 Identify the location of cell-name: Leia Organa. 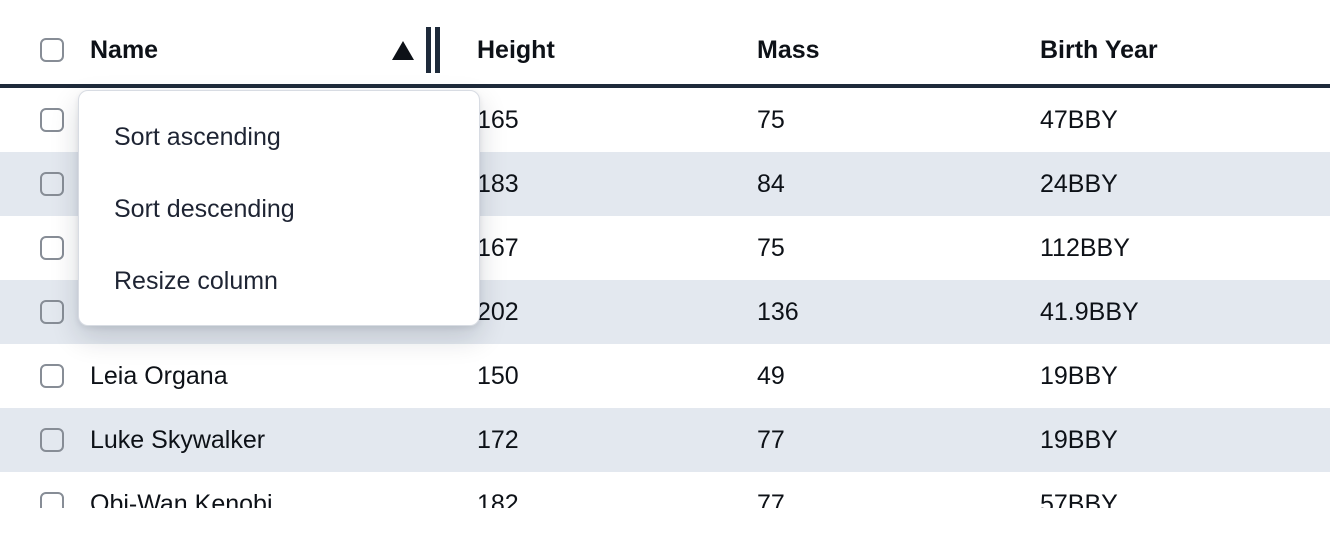
(159, 375).